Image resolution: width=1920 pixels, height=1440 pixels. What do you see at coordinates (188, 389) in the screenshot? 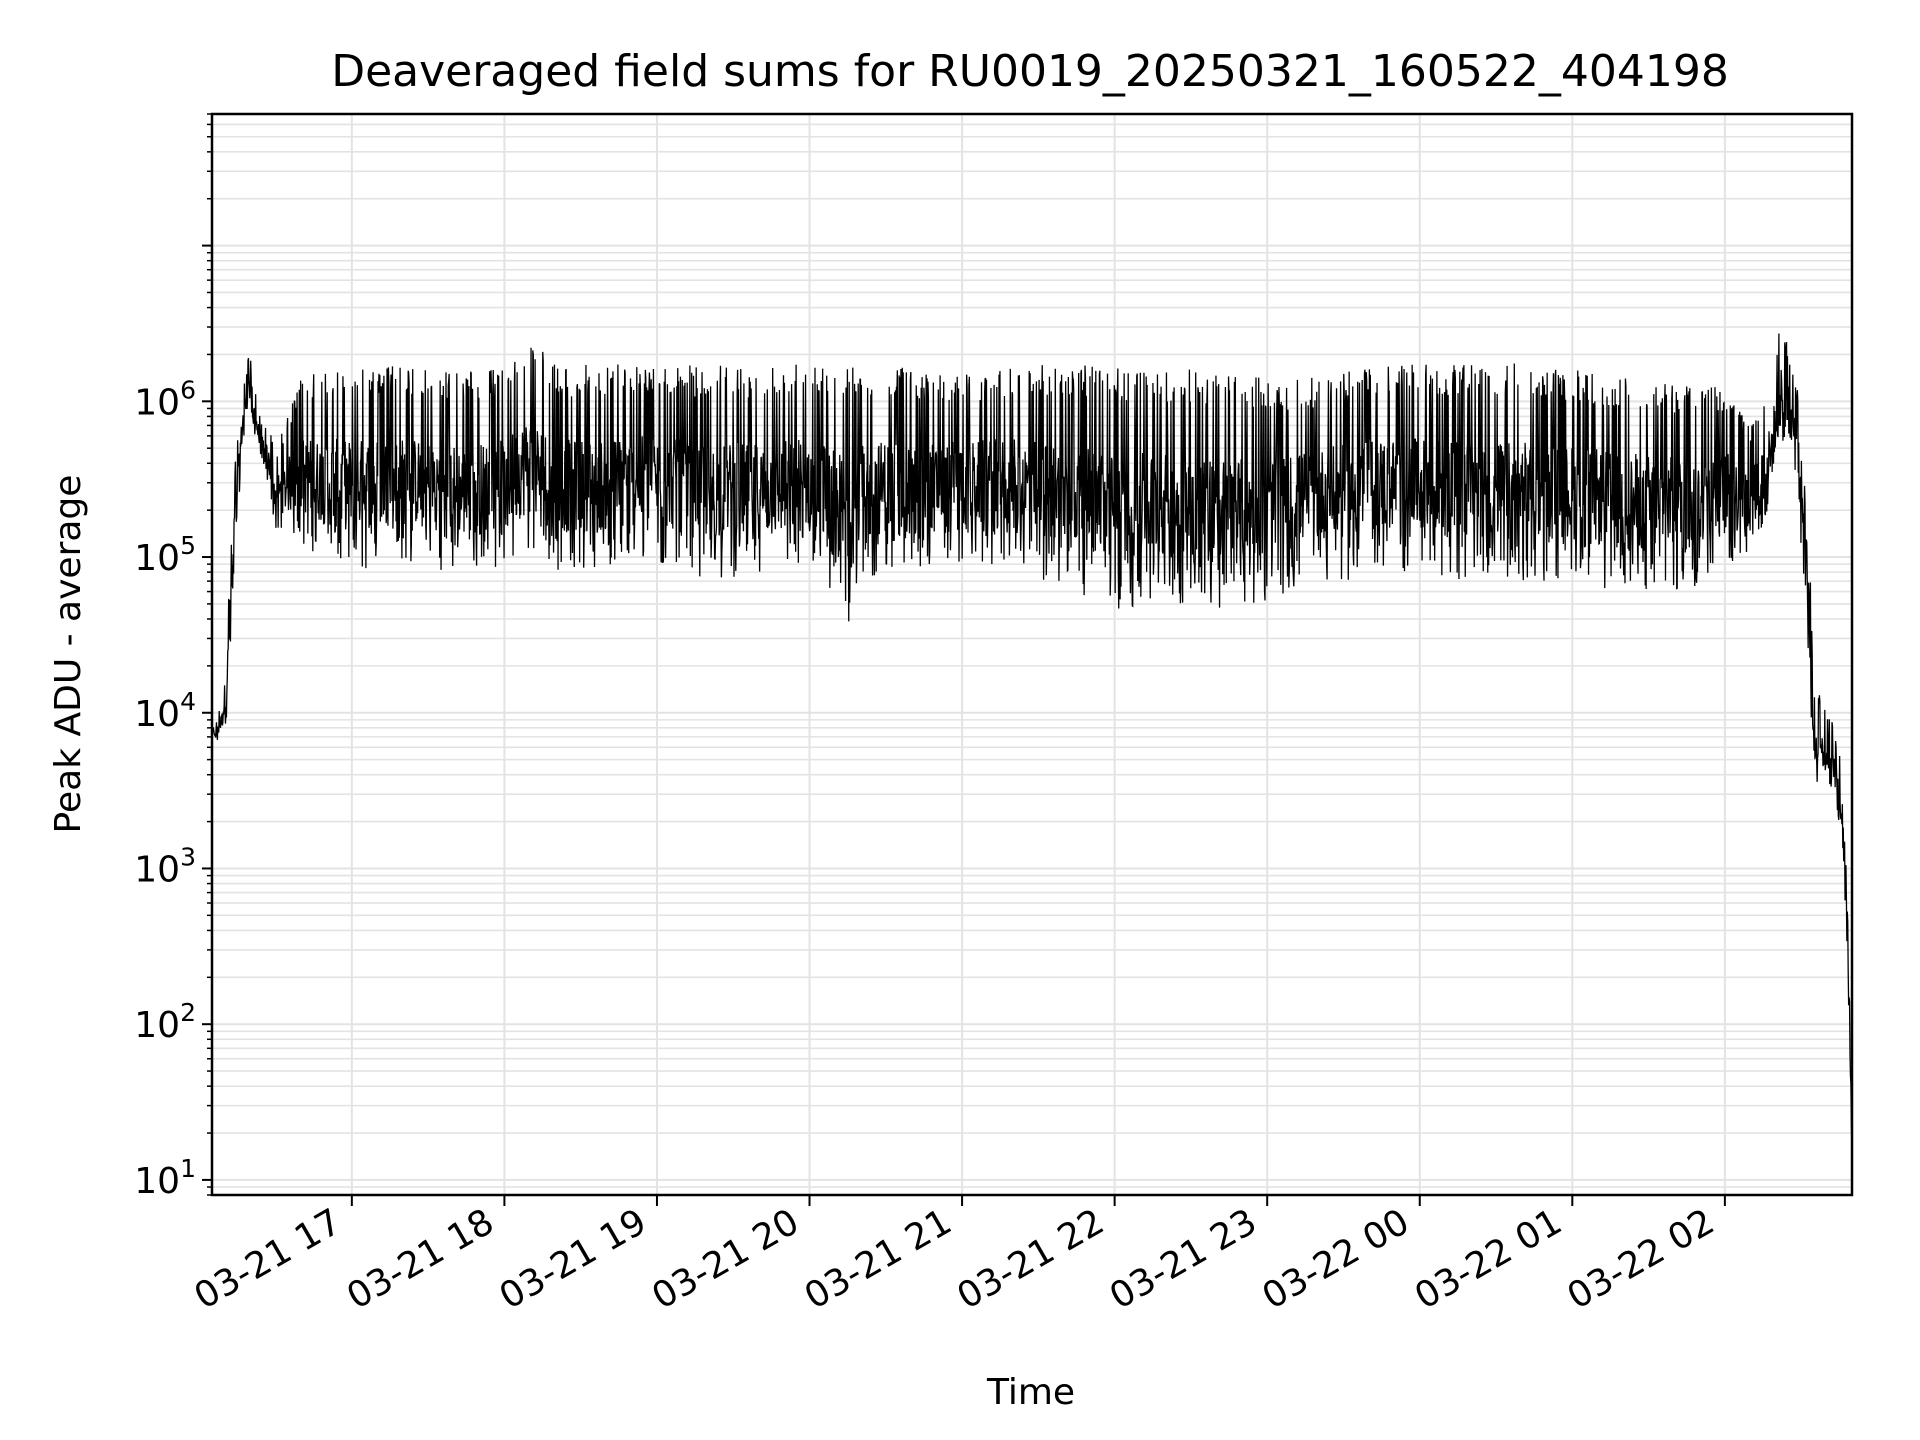
I see `y-tick-exponent: 6` at bounding box center [188, 389].